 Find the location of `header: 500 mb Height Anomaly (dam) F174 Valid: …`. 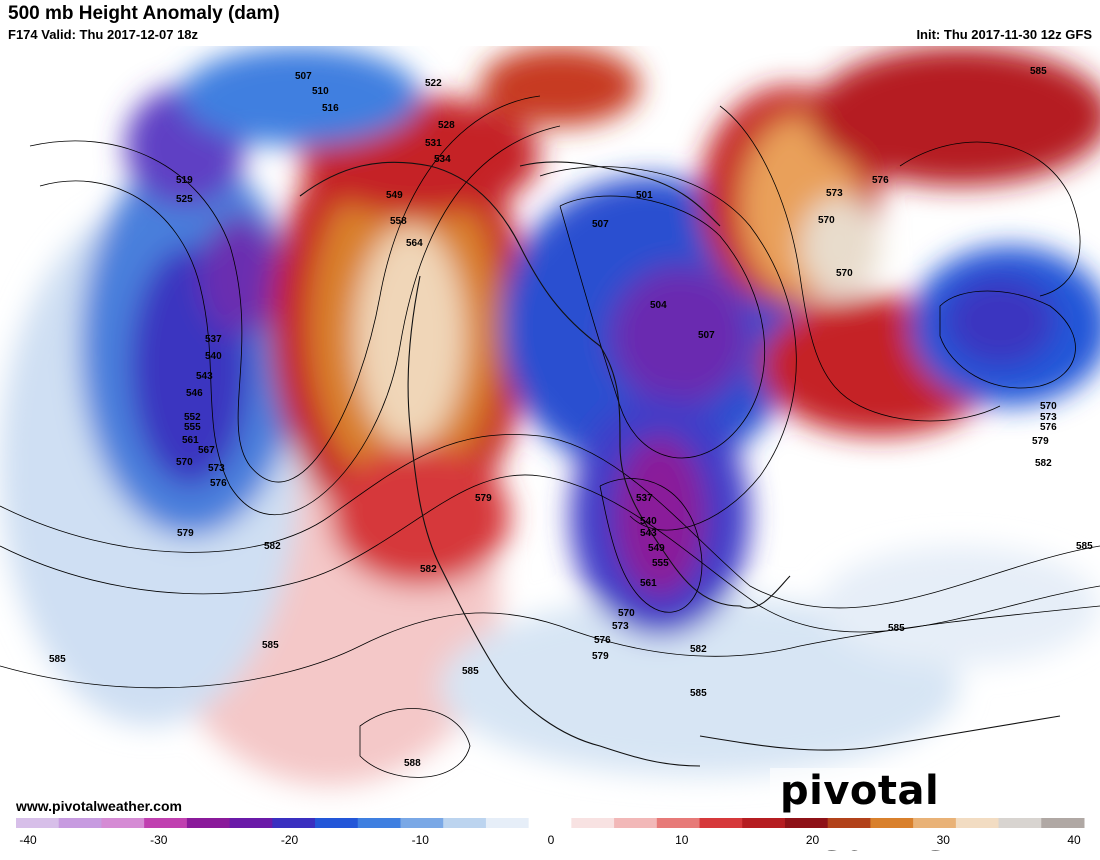

header: 500 mb Height Anomaly (dam) F174 Valid: … is located at coordinates (550, 23).